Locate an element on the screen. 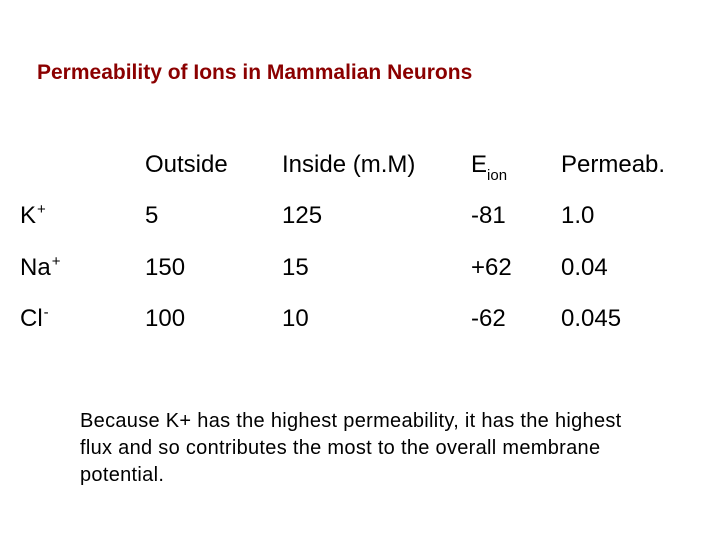  header-permeab: Permeab. is located at coordinates (613, 164).